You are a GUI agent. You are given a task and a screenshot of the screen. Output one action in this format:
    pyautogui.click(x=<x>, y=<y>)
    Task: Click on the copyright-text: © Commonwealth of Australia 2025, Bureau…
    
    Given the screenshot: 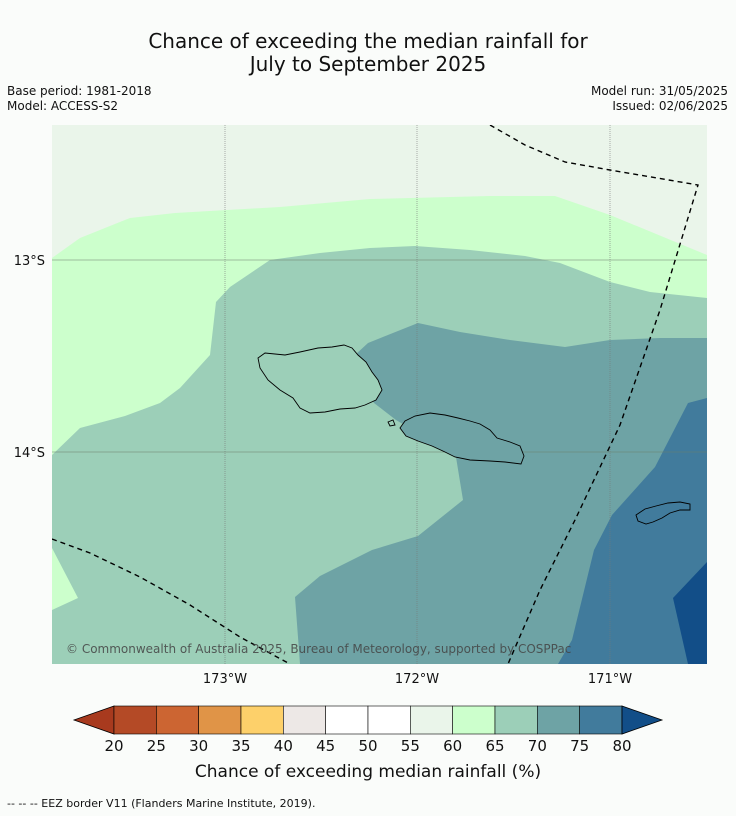 What is the action you would take?
    pyautogui.click(x=318, y=649)
    